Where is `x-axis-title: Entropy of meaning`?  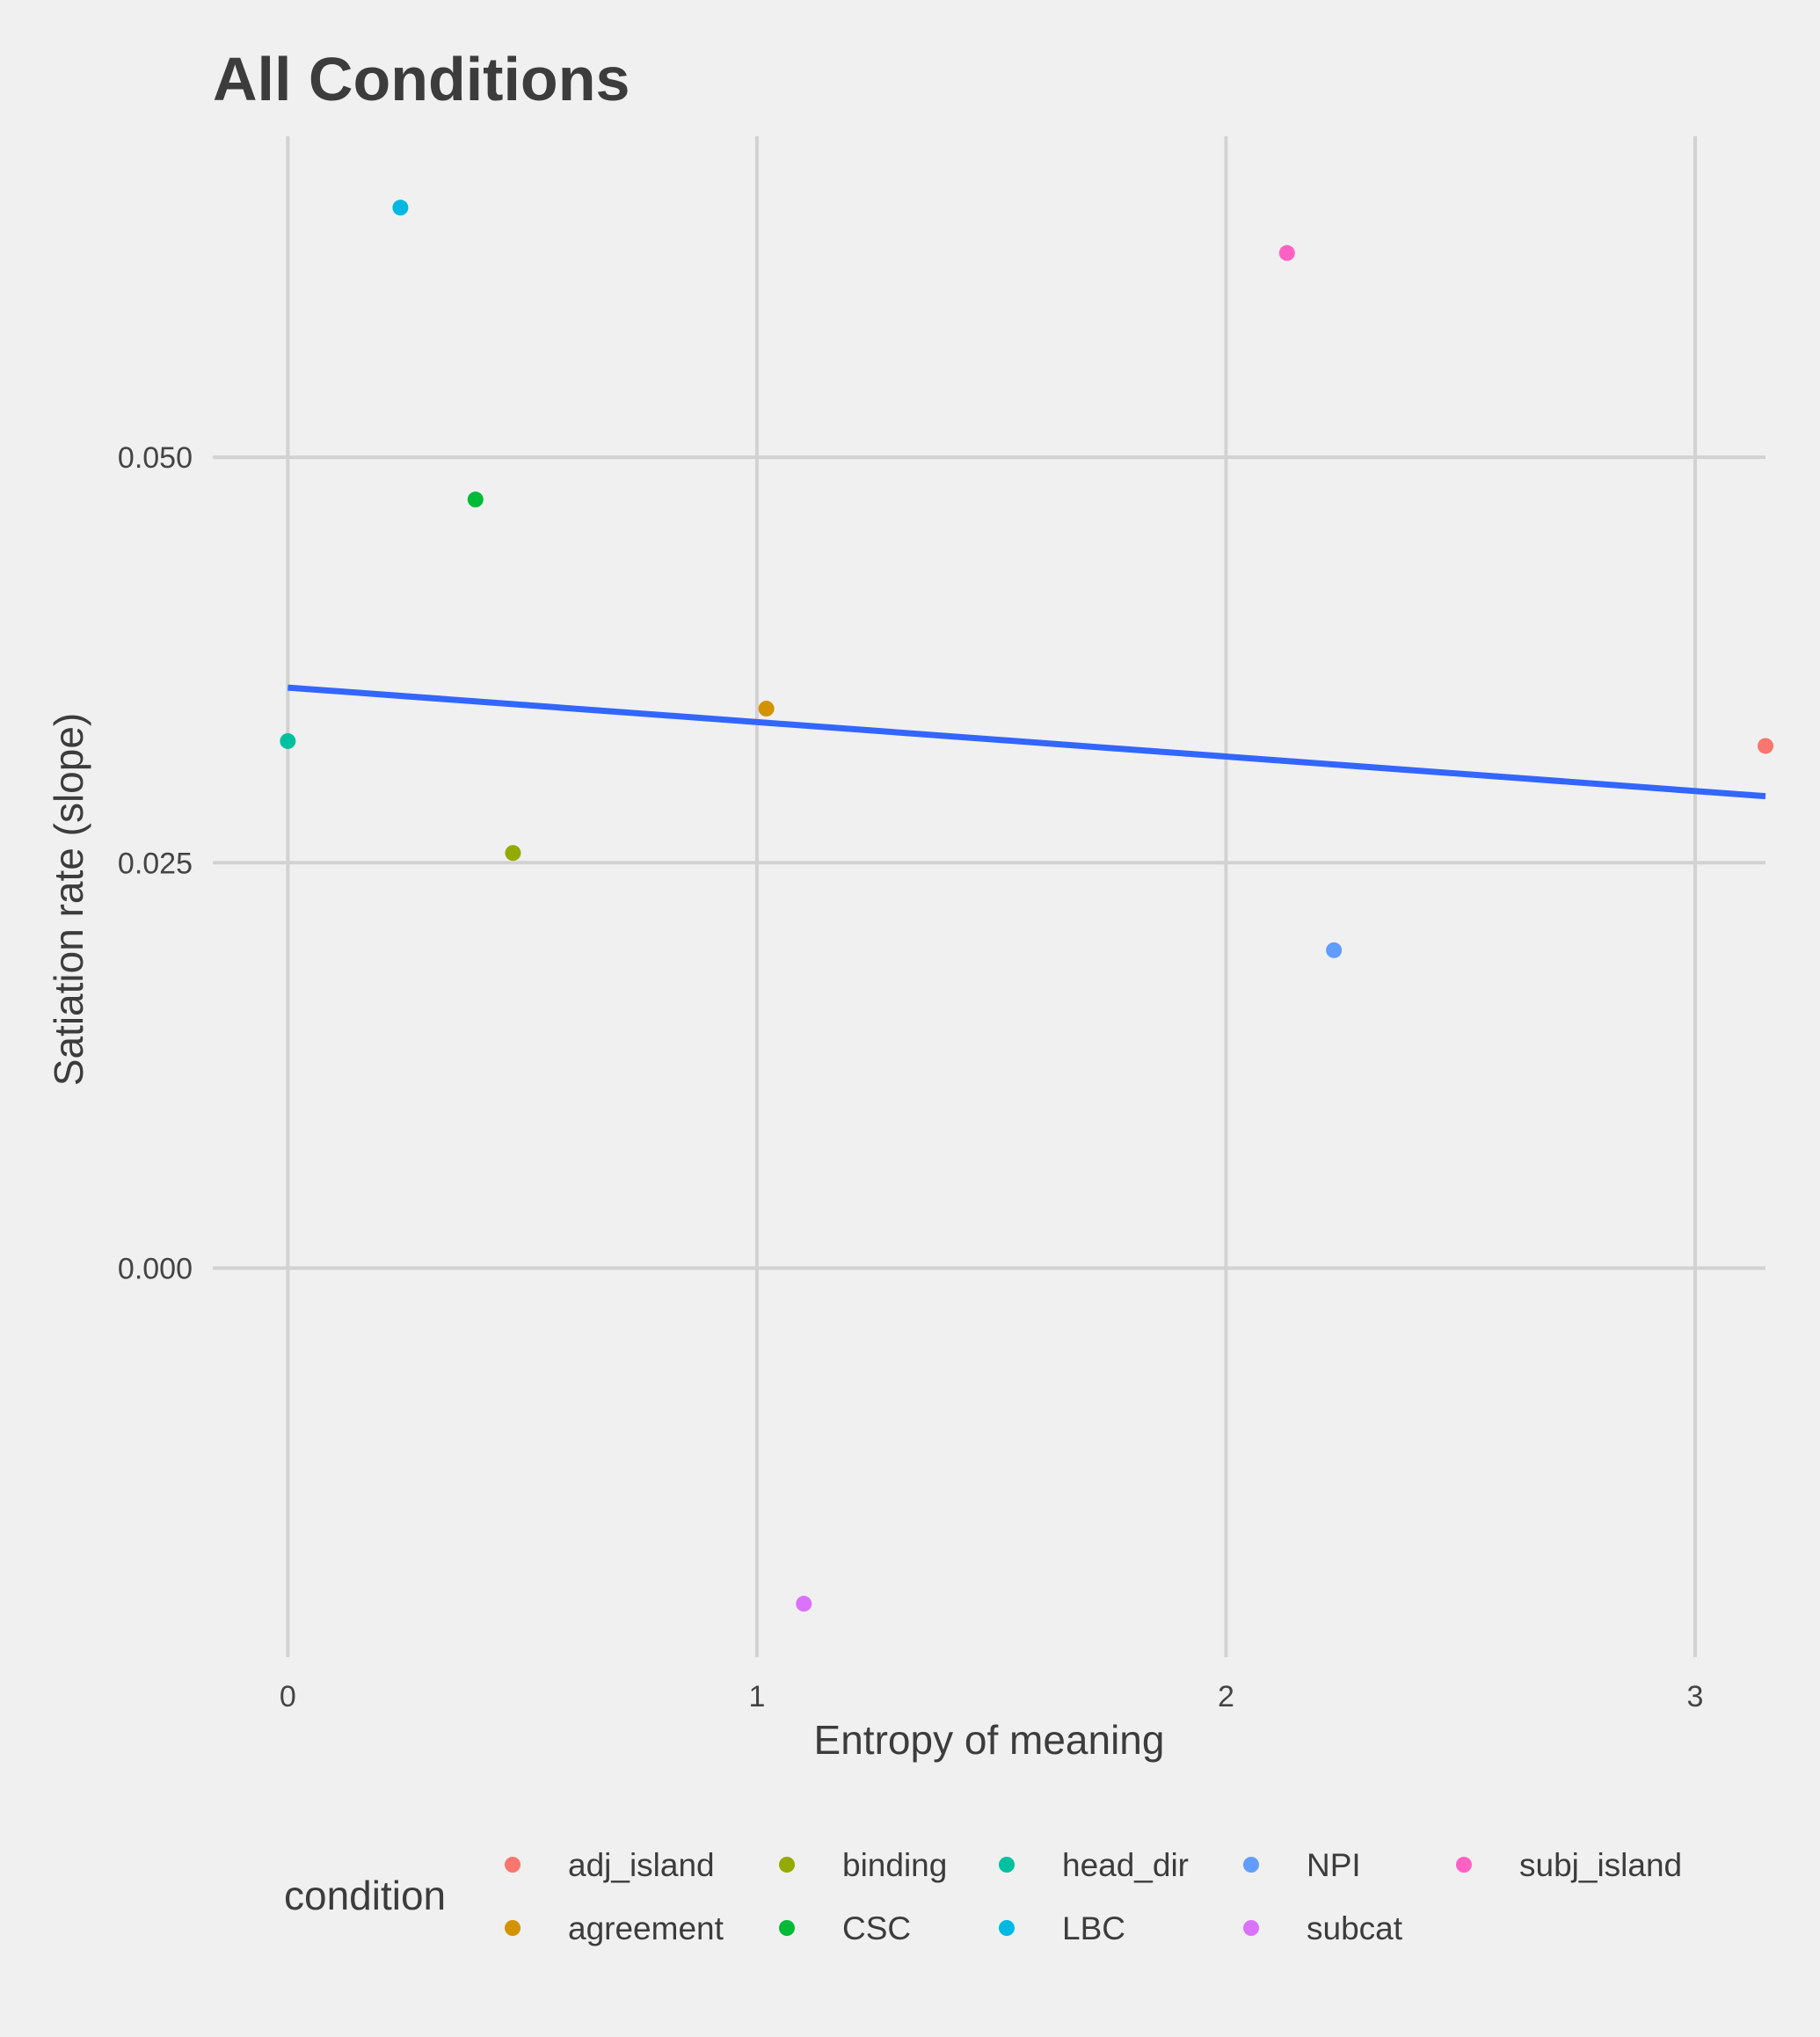
x-axis-title: Entropy of meaning is located at coordinates (989, 1740).